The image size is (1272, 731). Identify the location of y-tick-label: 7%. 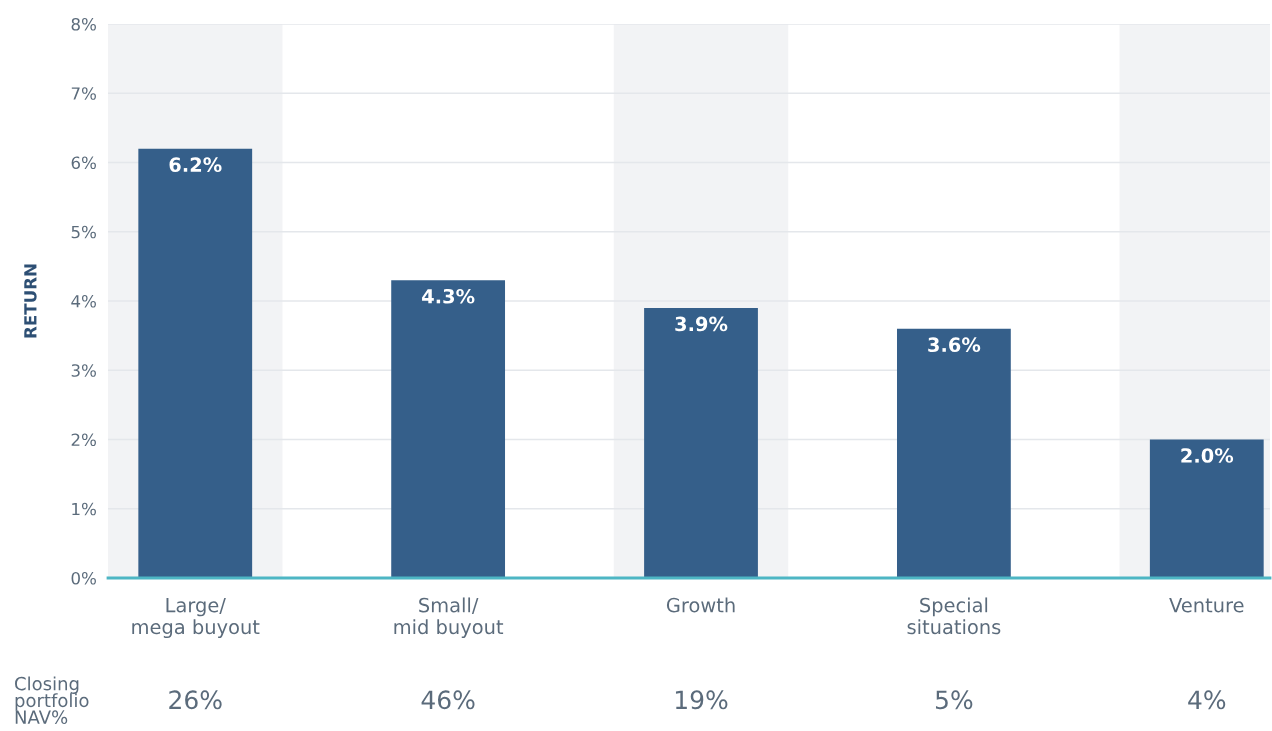
(83, 93).